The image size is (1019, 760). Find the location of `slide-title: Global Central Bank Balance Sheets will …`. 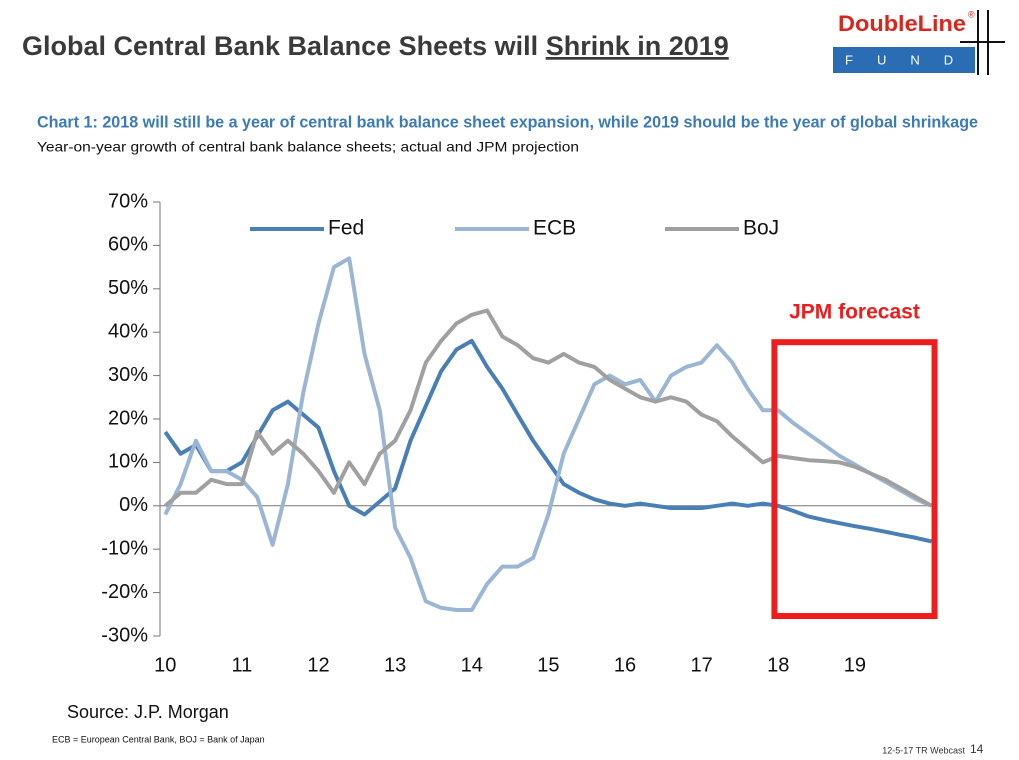

slide-title: Global Central Bank Balance Sheets will … is located at coordinates (375, 46).